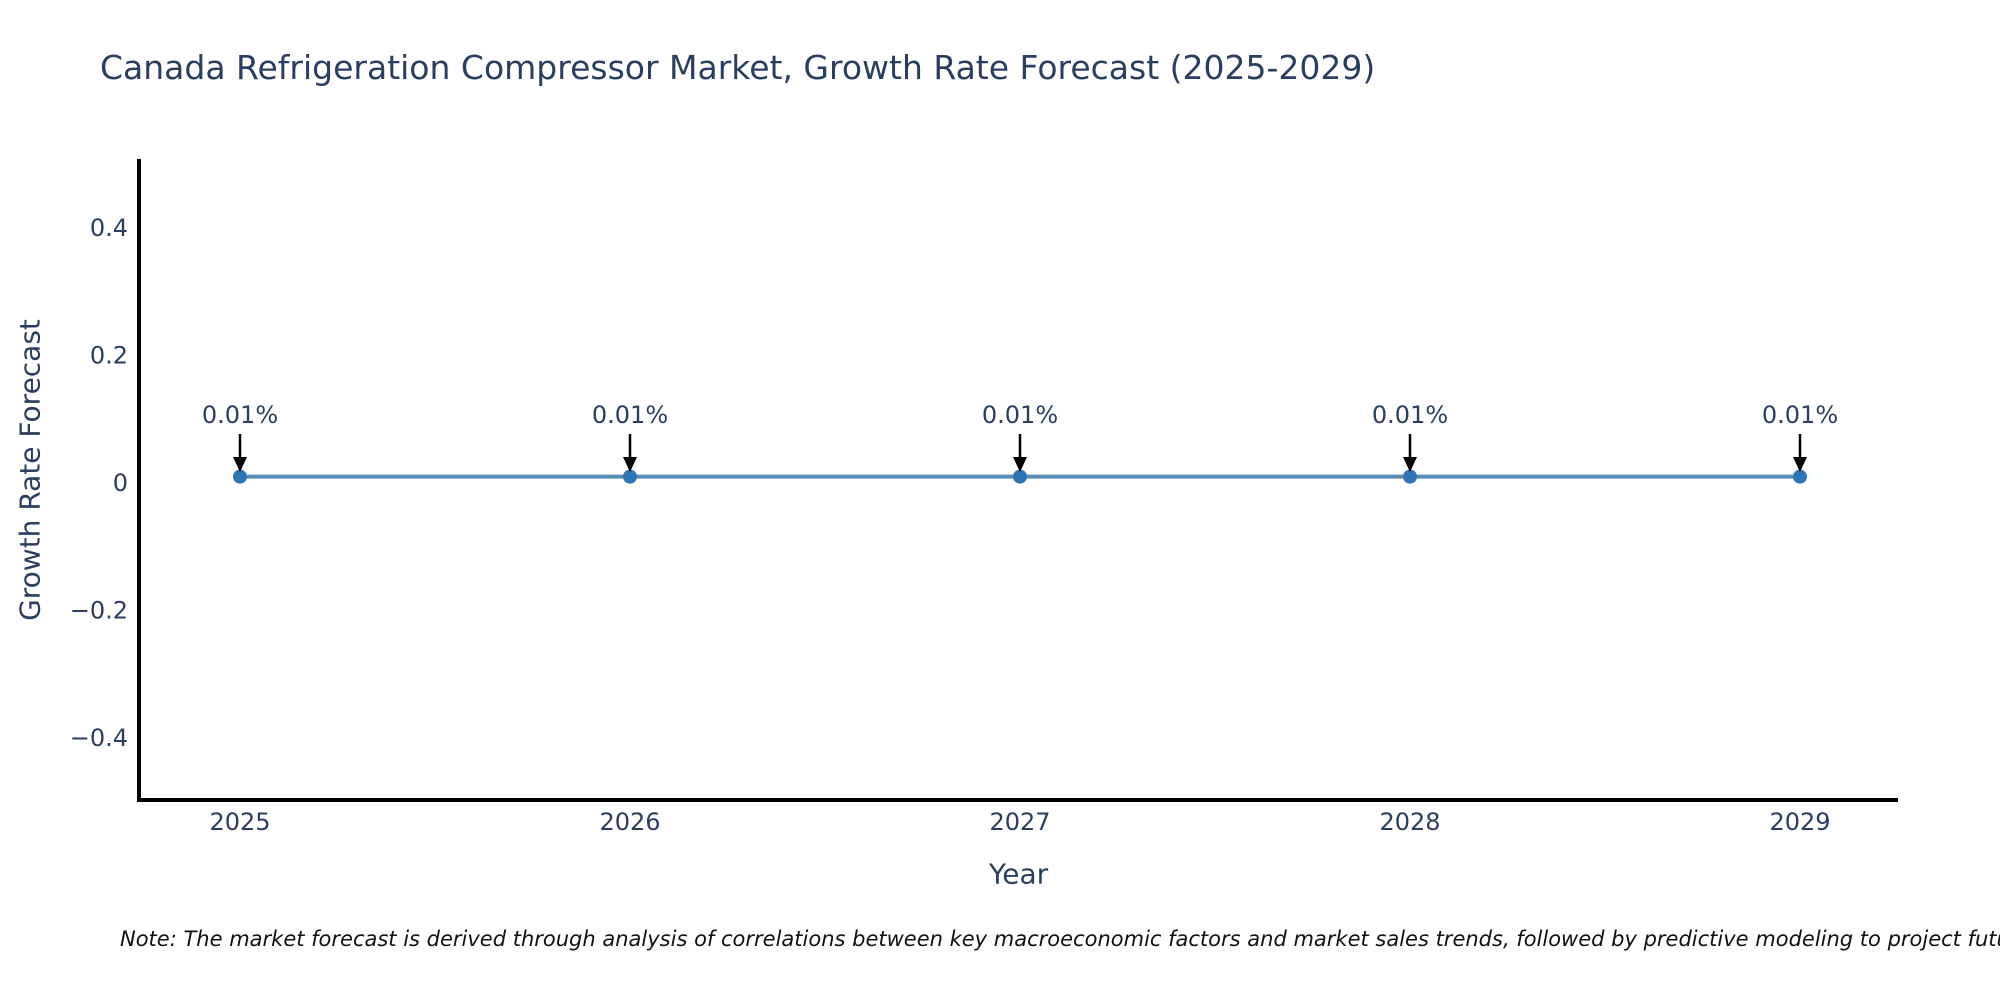 This screenshot has height=1000, width=2000. Describe the element at coordinates (1409, 822) in the screenshot. I see `x-tick-label: 2028` at that location.